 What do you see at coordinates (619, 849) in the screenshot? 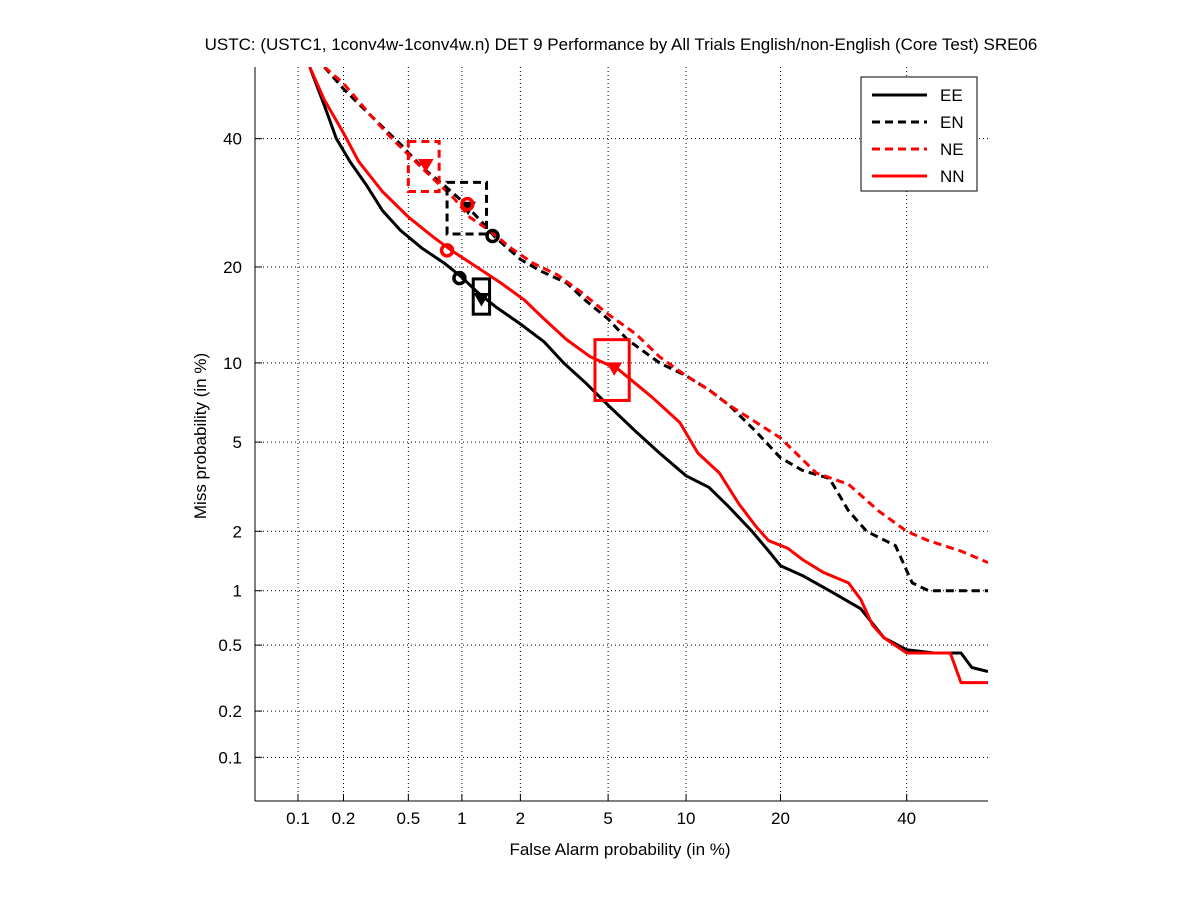
I see `x-axis-label: False Alarm probability (in %)` at bounding box center [619, 849].